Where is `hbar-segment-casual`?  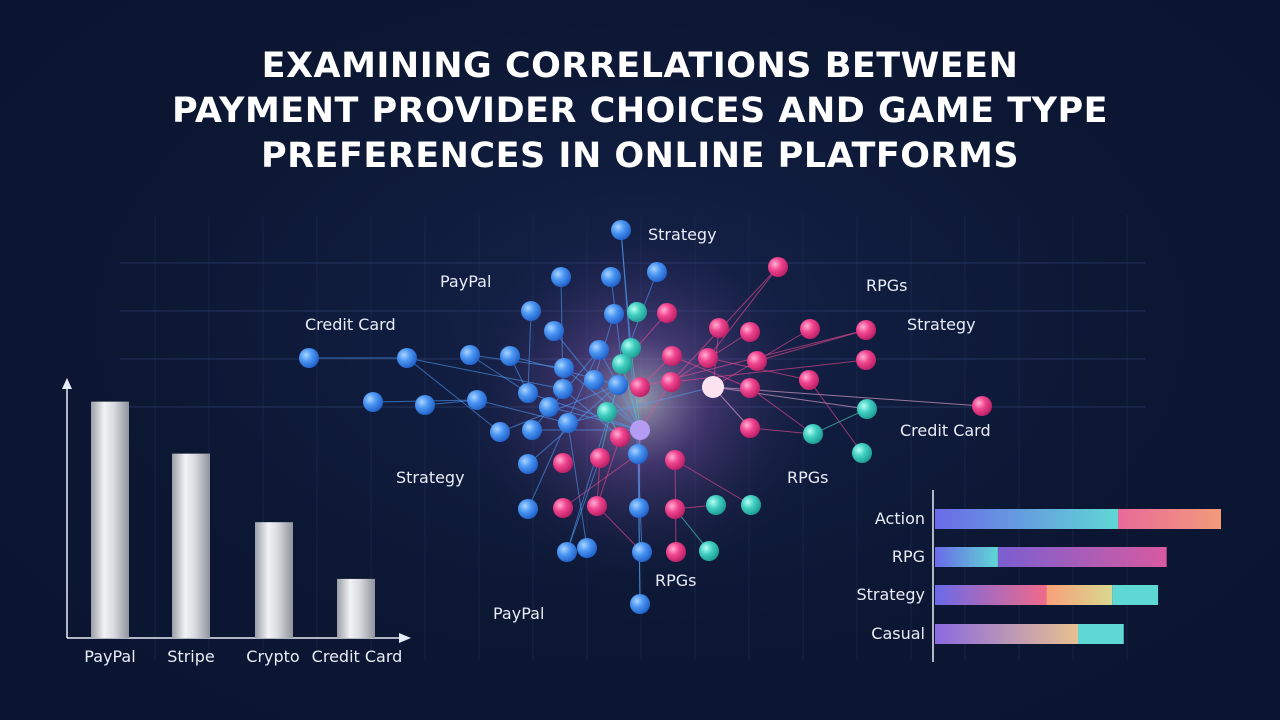
hbar-segment-casual is located at coordinates (1006, 634).